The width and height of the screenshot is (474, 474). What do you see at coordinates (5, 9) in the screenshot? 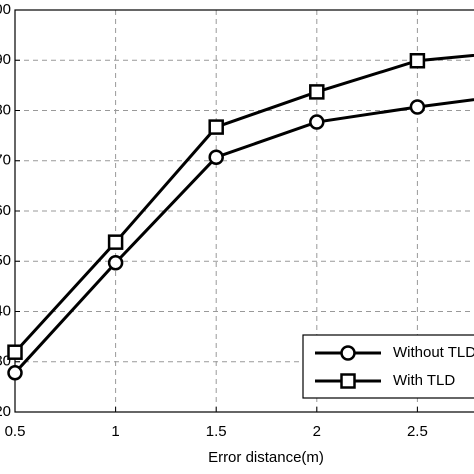
I see `y-tick-label: 100` at bounding box center [5, 9].